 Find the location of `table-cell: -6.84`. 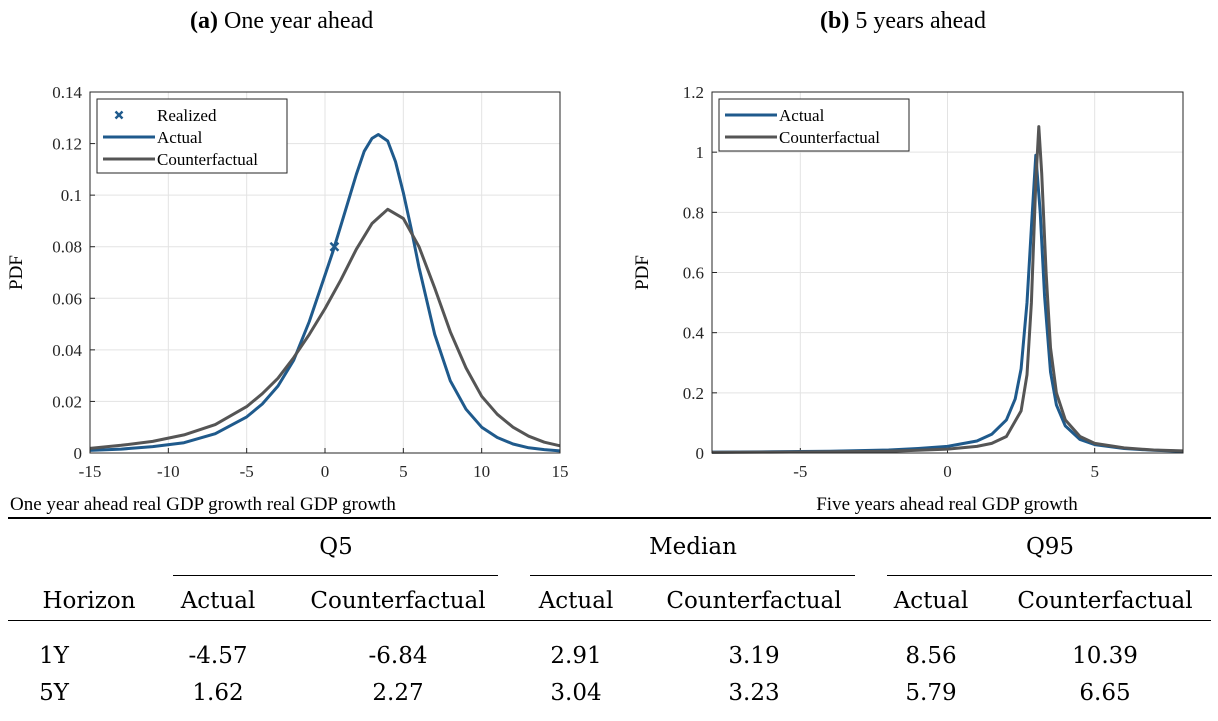

table-cell: -6.84 is located at coordinates (398, 656).